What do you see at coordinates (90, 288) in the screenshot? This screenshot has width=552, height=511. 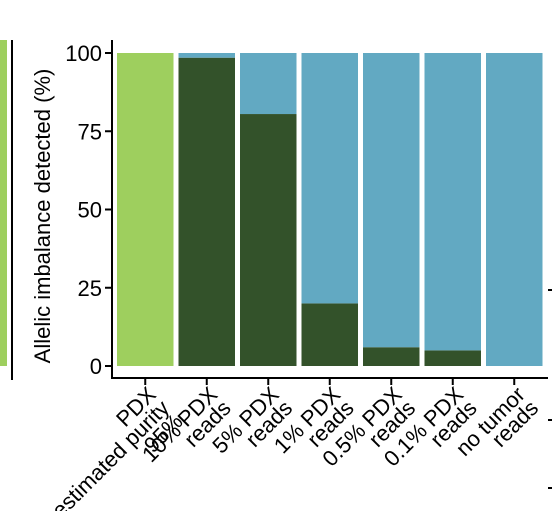 I see `y-tick-label-25: 25` at bounding box center [90, 288].